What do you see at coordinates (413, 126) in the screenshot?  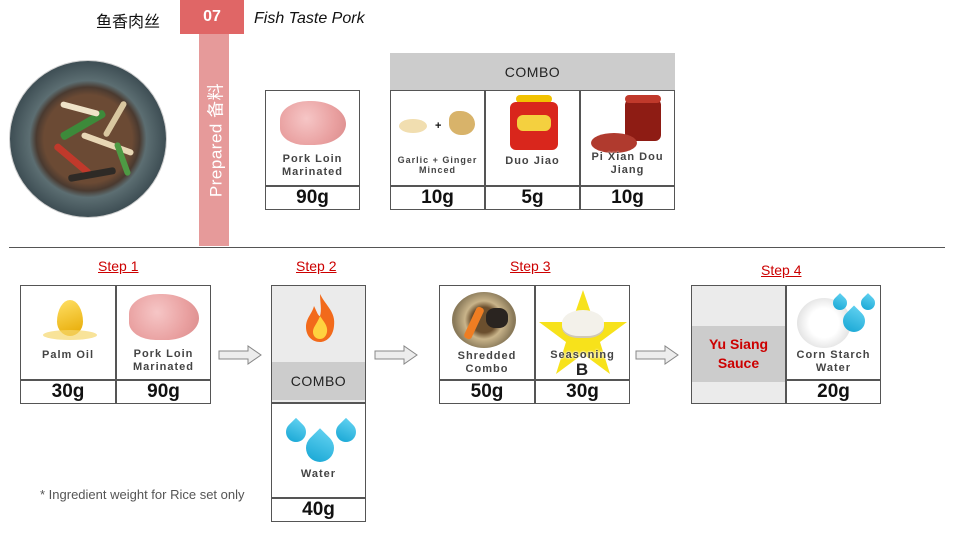 I see `garlic-image` at bounding box center [413, 126].